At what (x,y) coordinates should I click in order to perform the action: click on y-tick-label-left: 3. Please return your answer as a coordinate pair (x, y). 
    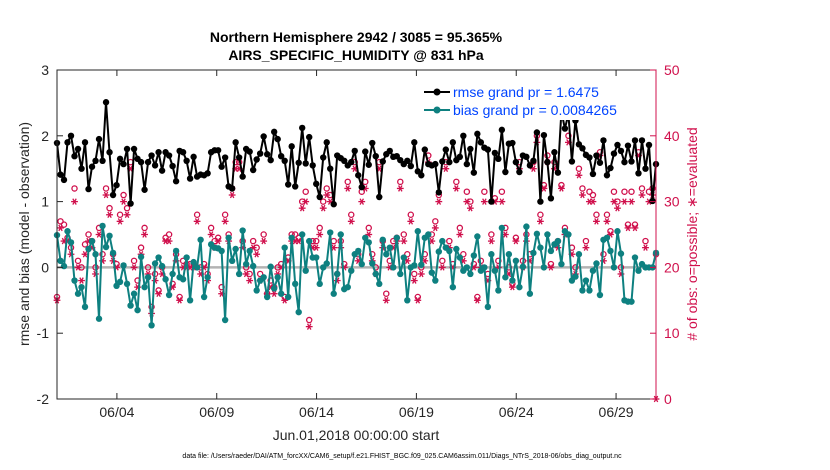
    Looking at the image, I should click on (45, 70).